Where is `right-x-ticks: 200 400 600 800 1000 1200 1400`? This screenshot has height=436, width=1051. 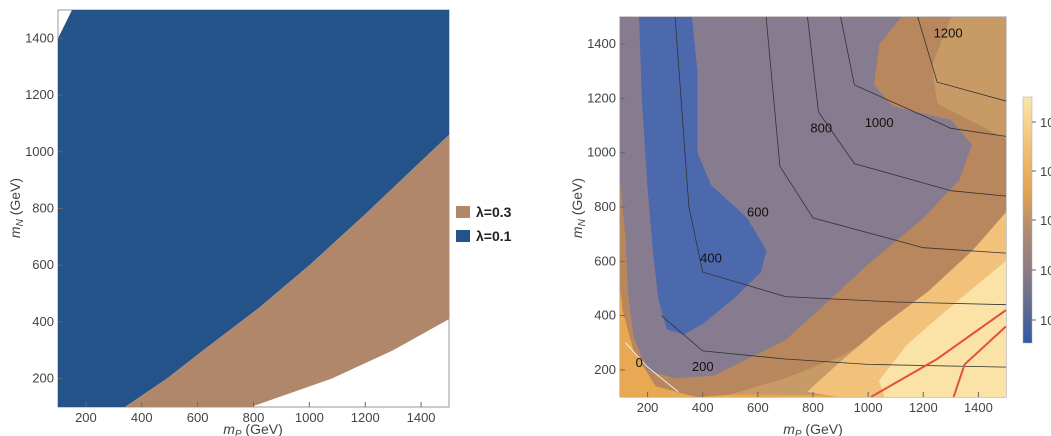 right-x-ticks: 200 400 600 800 1000 1200 1400 is located at coordinates (815, 403).